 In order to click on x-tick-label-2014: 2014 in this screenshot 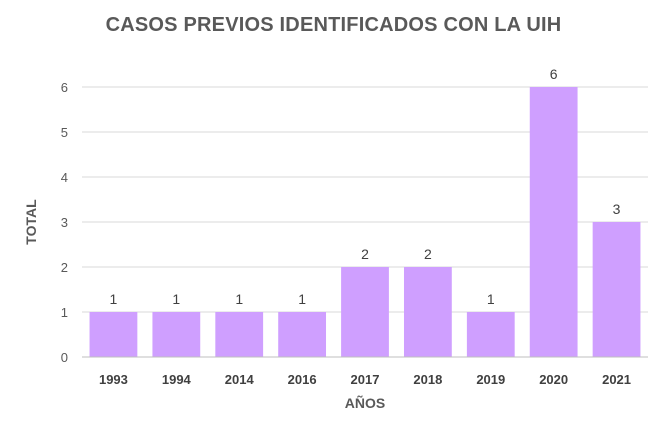, I will do `click(240, 379)`.